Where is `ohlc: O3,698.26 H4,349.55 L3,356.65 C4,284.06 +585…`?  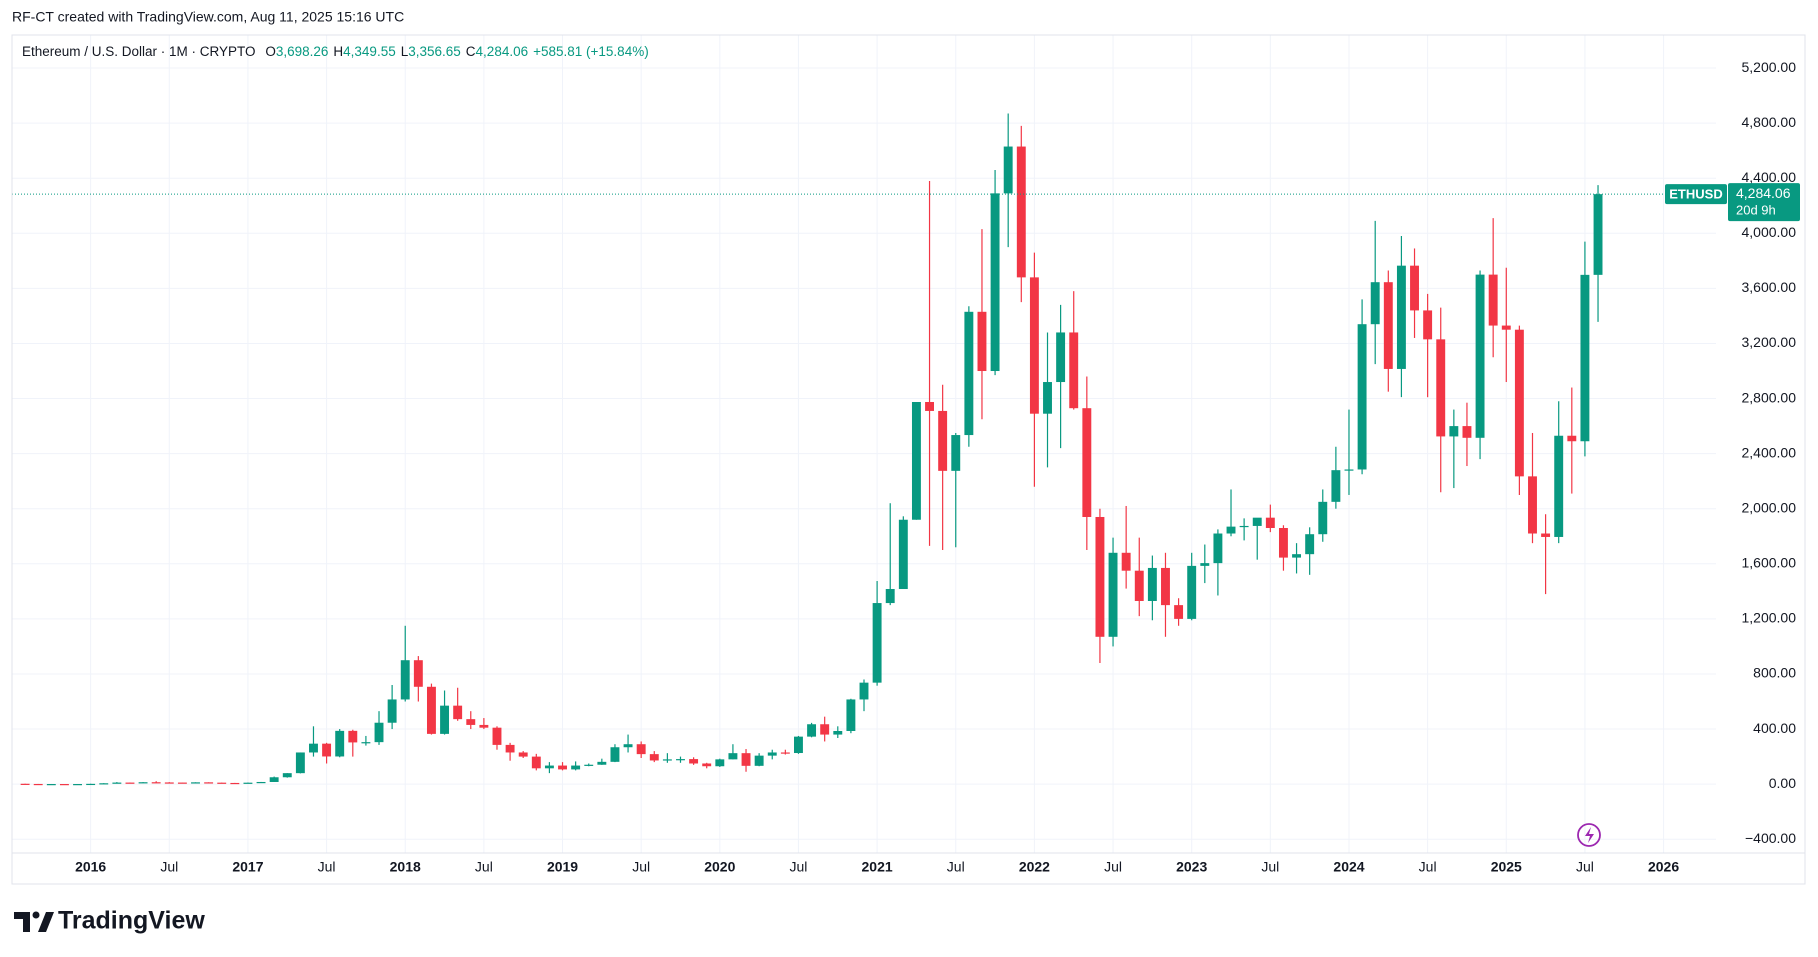 ohlc: O3,698.26 H4,349.55 L3,356.65 C4,284.06 +585… is located at coordinates (456, 51).